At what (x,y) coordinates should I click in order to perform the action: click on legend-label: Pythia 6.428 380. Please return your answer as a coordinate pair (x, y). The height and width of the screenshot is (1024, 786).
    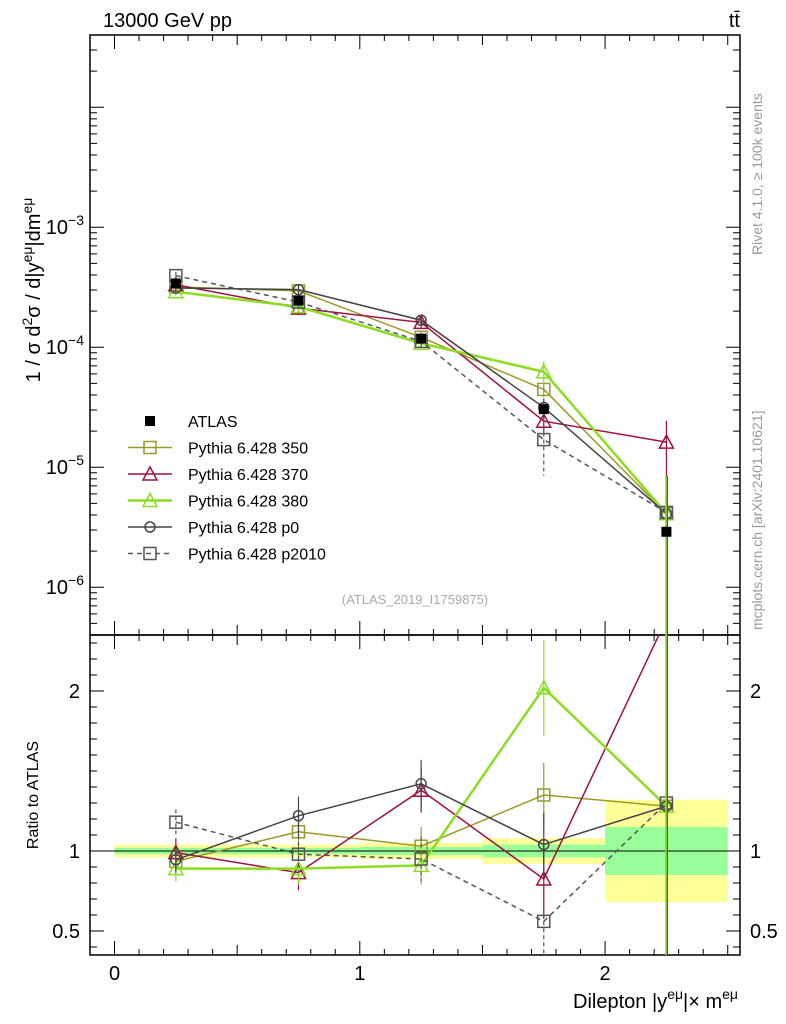
    Looking at the image, I should click on (248, 502).